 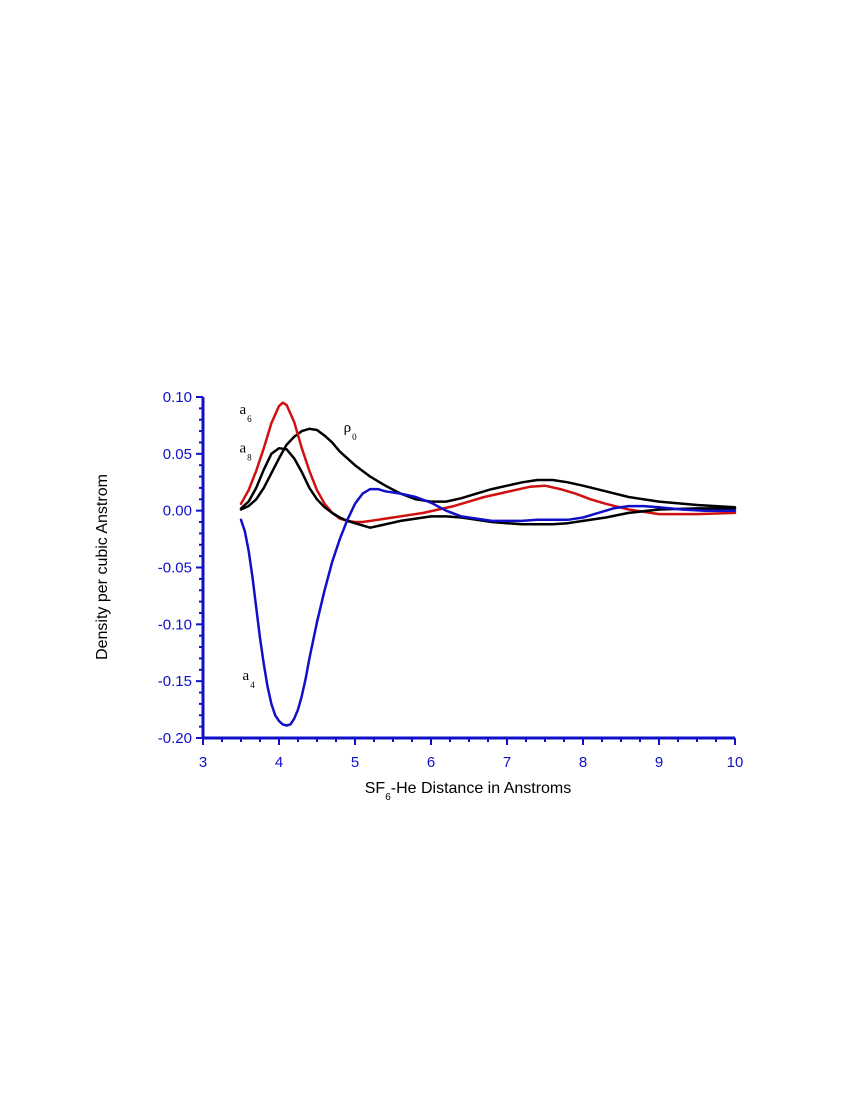 What do you see at coordinates (351, 431) in the screenshot?
I see `series-label-ρ0: ρ0` at bounding box center [351, 431].